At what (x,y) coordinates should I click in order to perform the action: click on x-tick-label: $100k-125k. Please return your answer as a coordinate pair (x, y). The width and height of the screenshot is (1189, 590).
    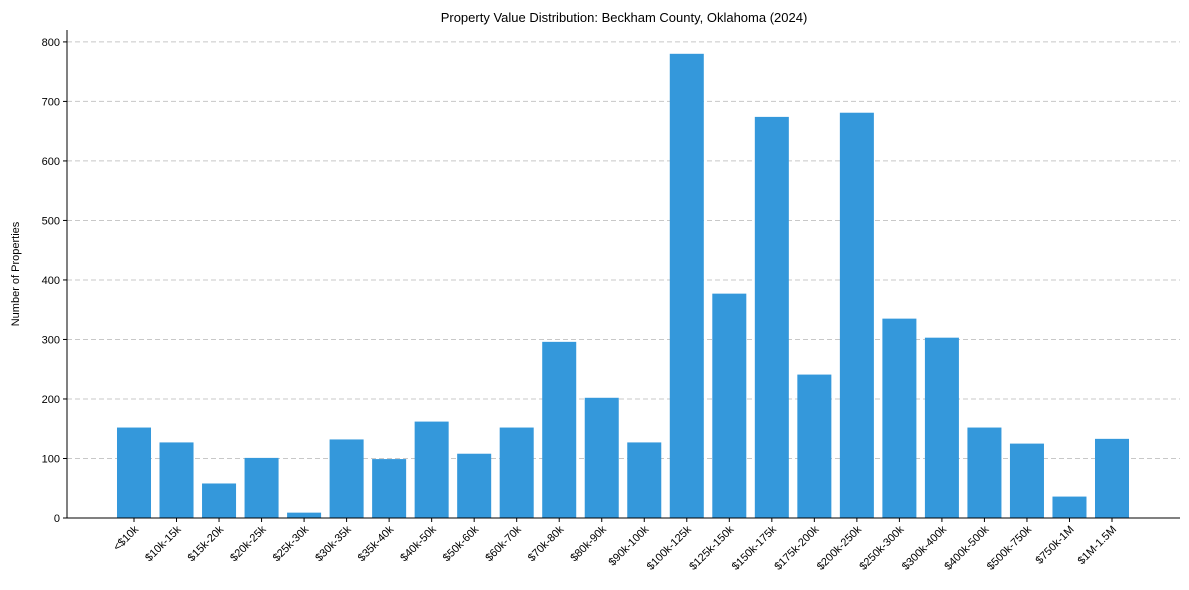
    Looking at the image, I should click on (669, 547).